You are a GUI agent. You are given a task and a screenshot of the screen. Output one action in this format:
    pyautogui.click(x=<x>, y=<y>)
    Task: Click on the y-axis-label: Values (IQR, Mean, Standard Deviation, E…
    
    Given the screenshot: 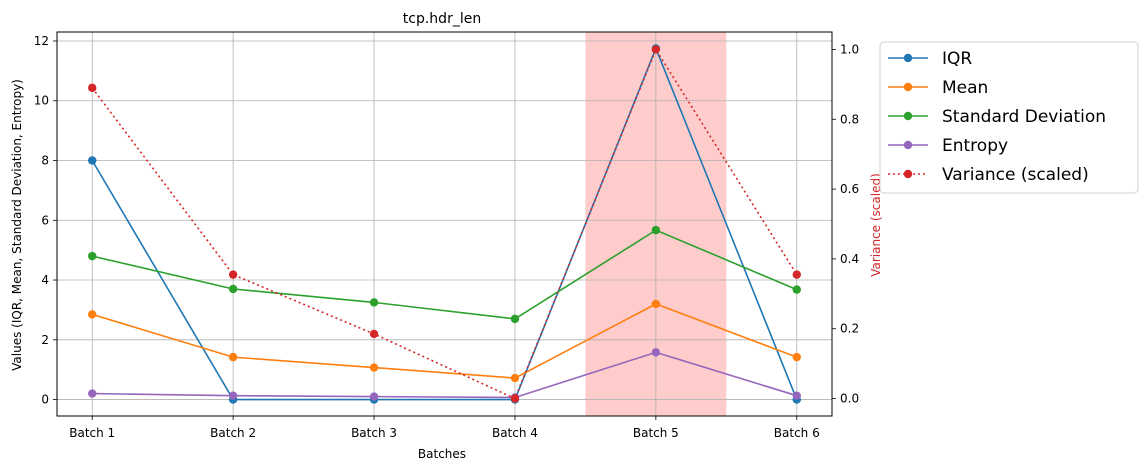 What is the action you would take?
    pyautogui.click(x=17, y=225)
    